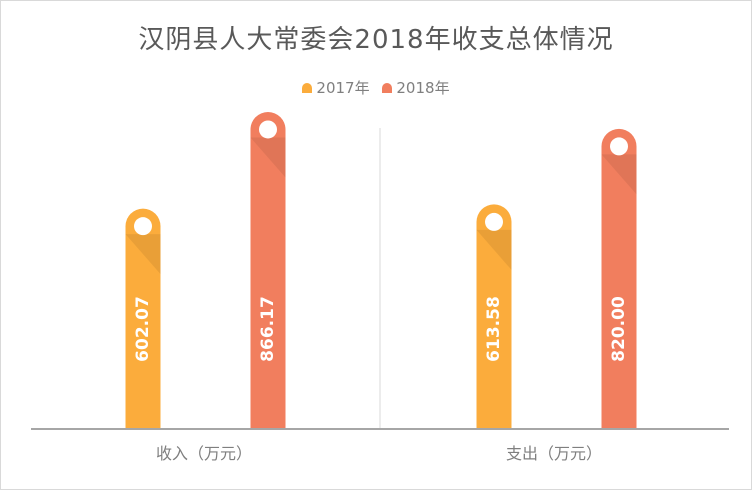 Image resolution: width=752 pixels, height=490 pixels. What do you see at coordinates (387, 88) in the screenshot?
I see `legend-swatch-2018` at bounding box center [387, 88].